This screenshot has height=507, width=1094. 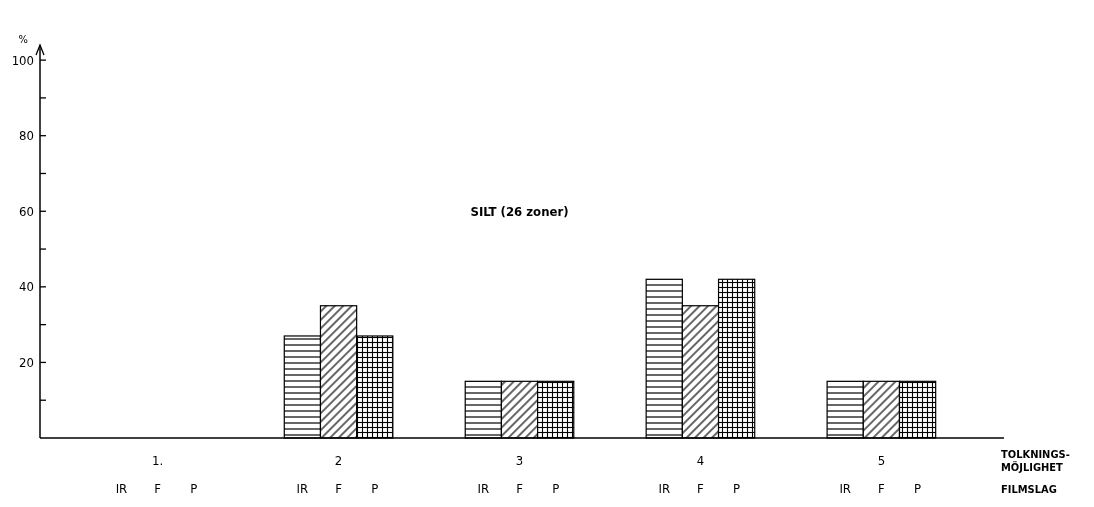 I want to click on x-tick-label: 5, so click(x=881, y=460).